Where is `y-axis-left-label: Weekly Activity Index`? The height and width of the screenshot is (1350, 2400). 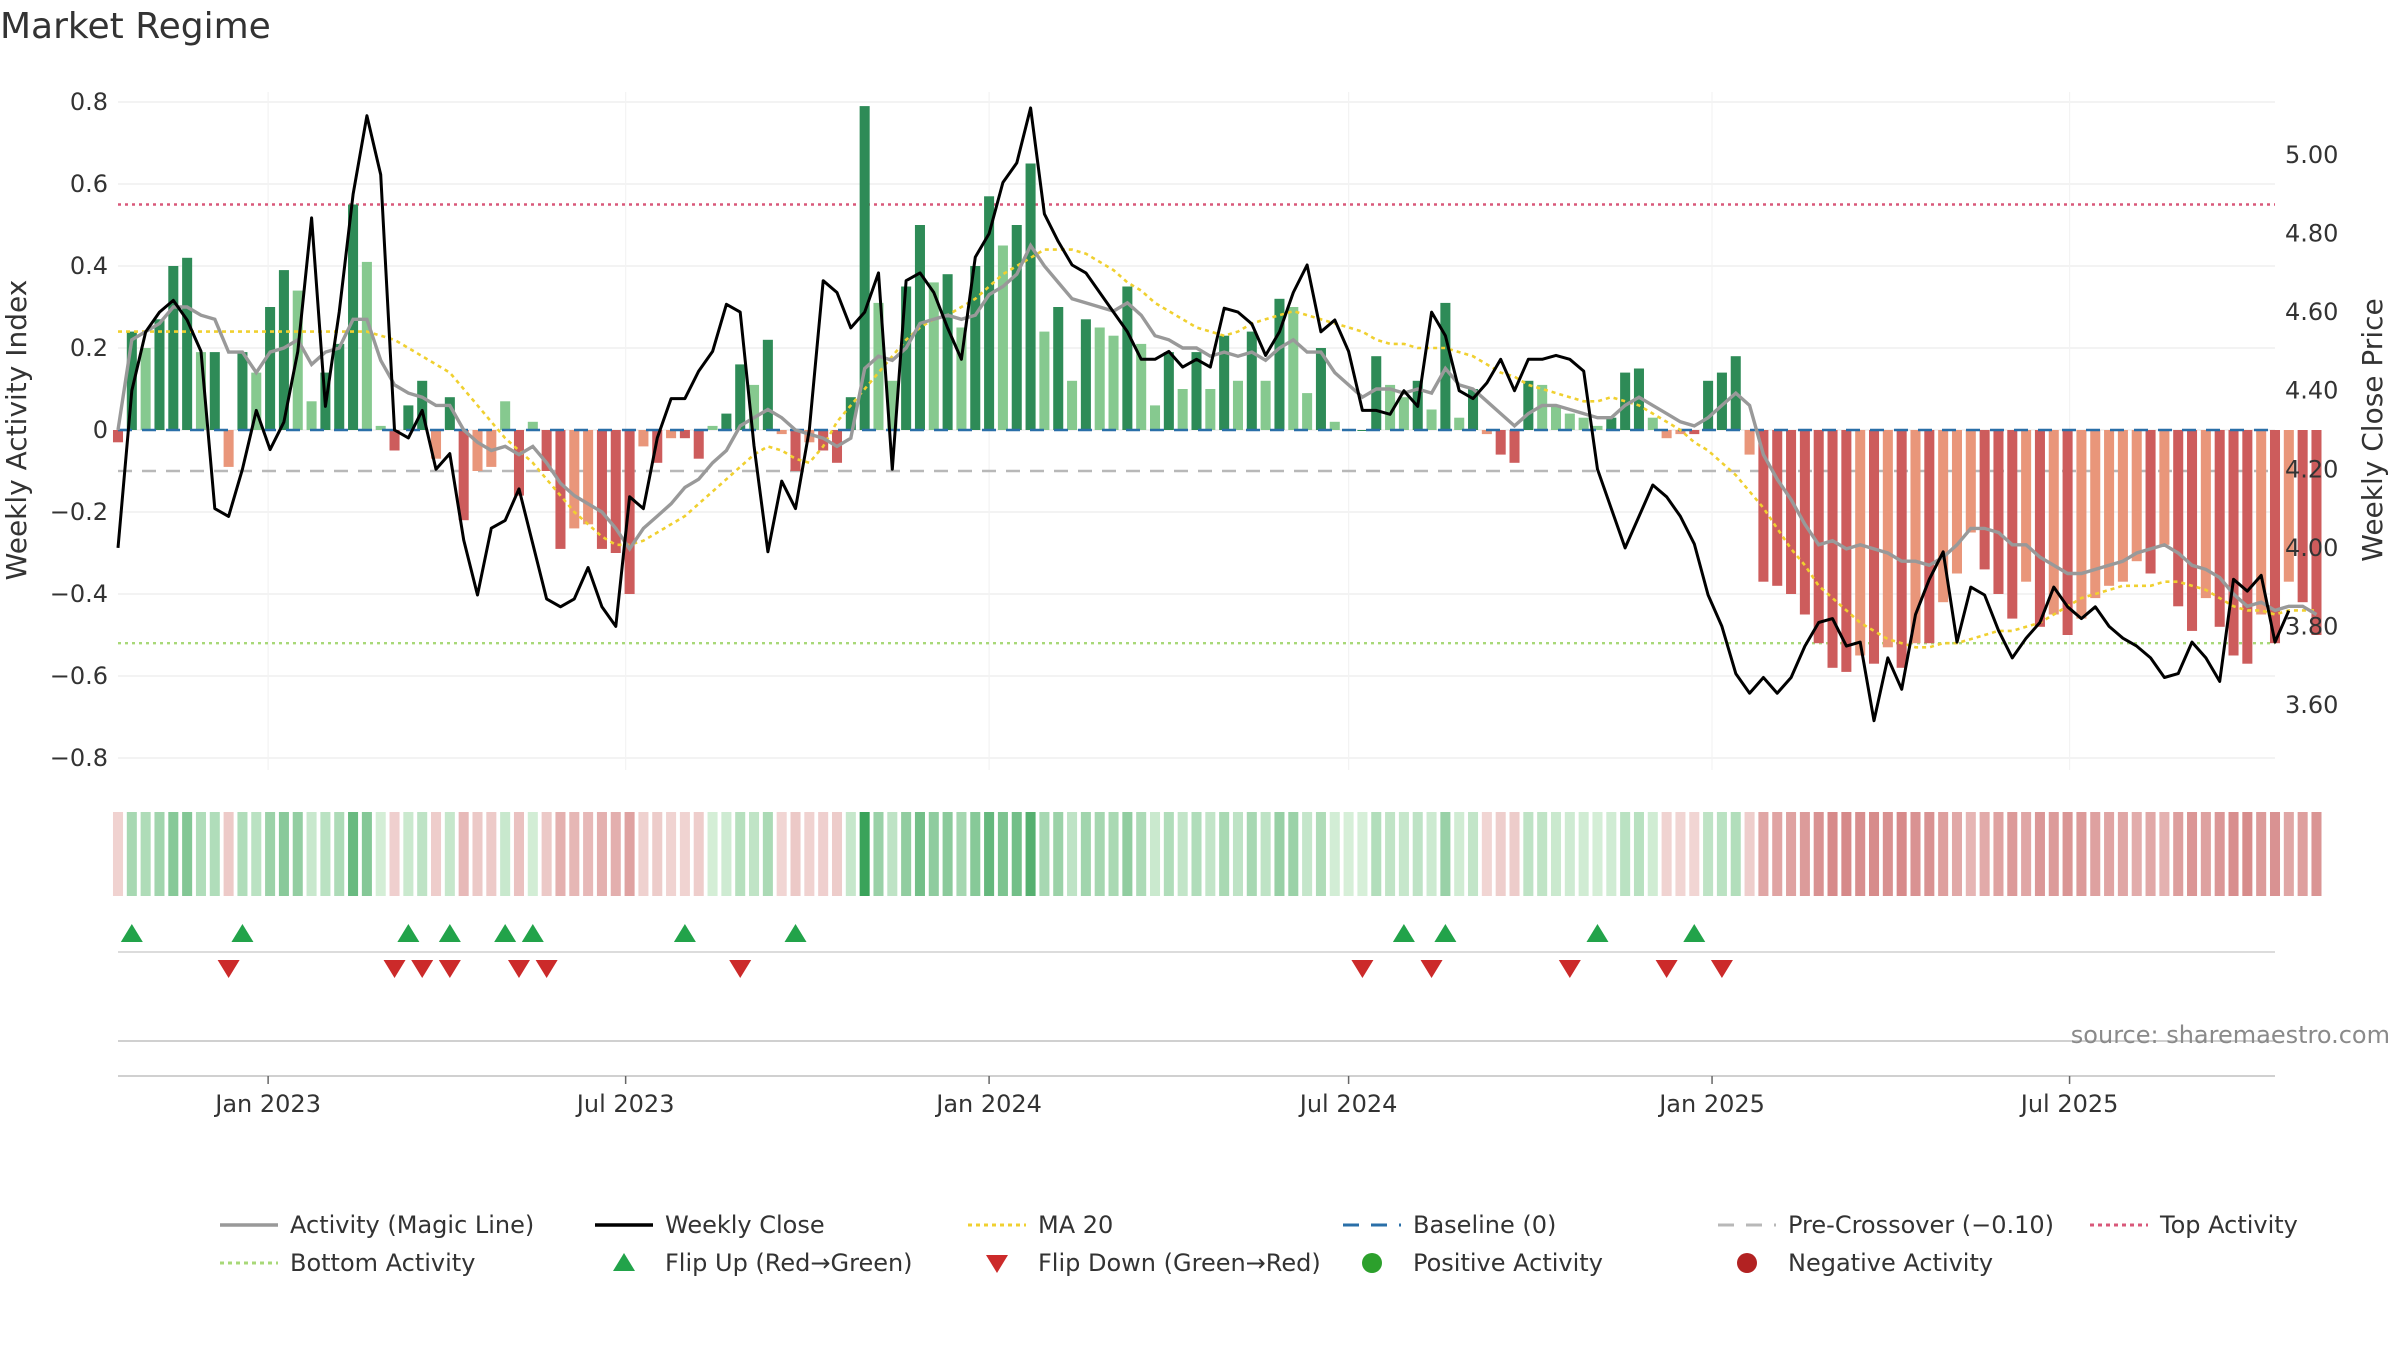 y-axis-left-label: Weekly Activity Index is located at coordinates (16, 430).